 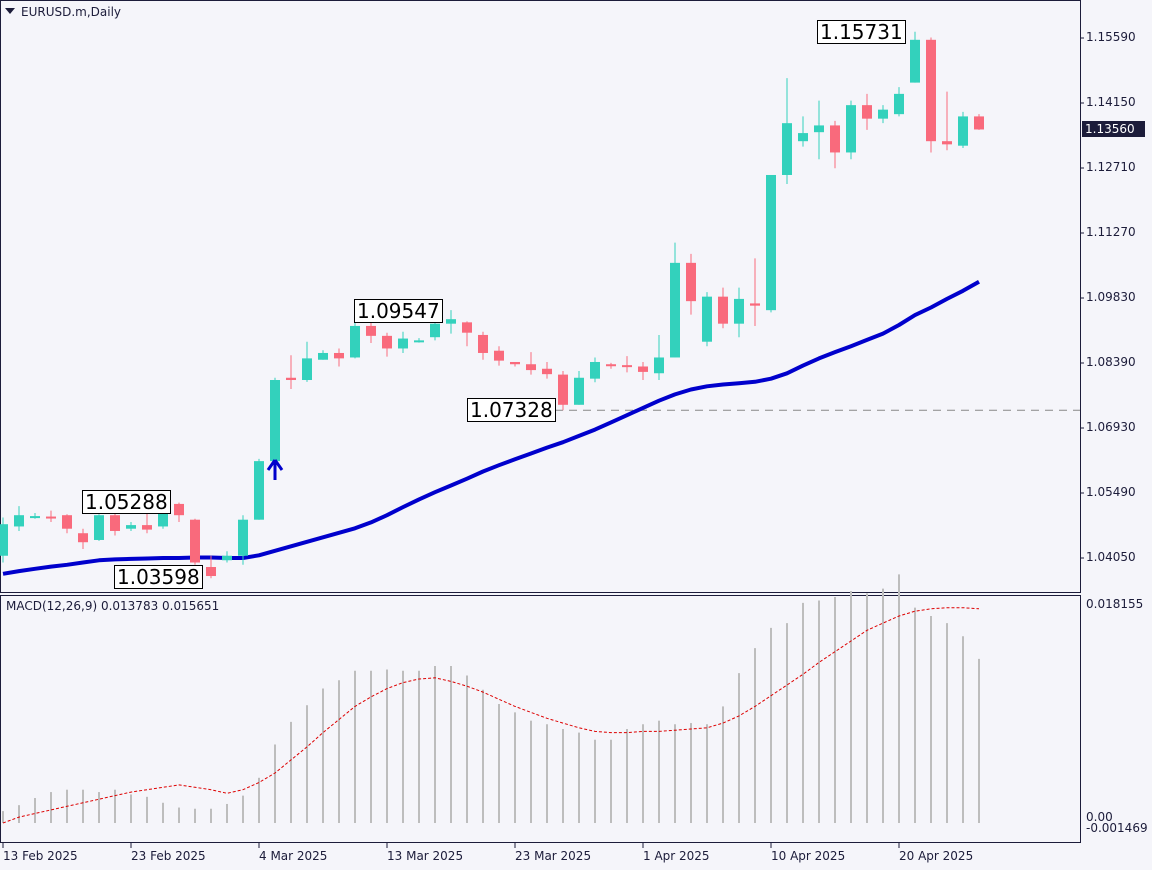 I want to click on price-tick-label: 1.11270, so click(x=1111, y=232).